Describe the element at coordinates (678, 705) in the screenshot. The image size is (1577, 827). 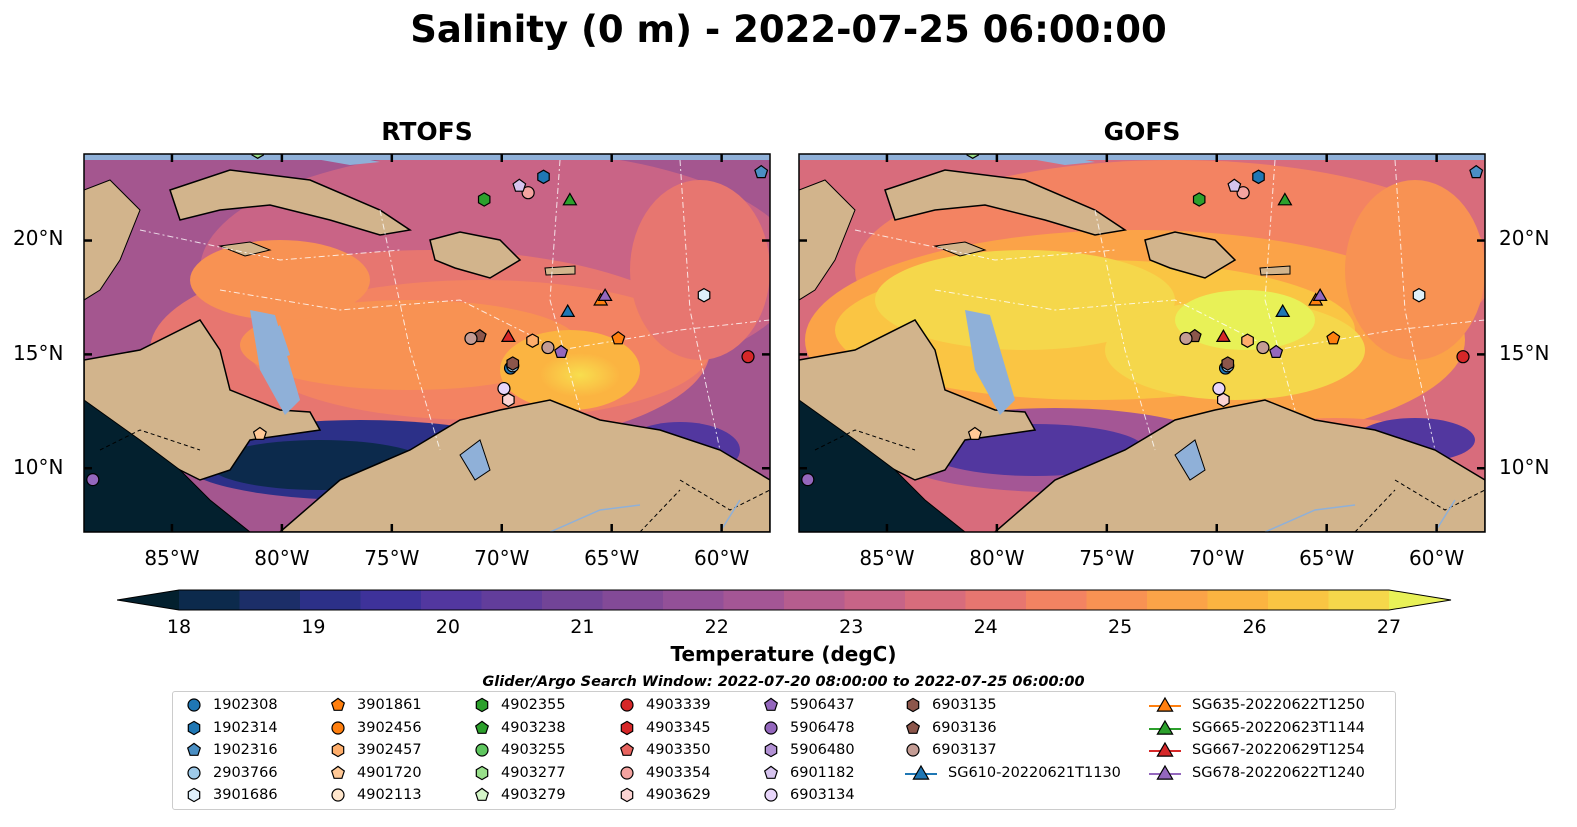
I see `legend-label: 4903339` at that location.